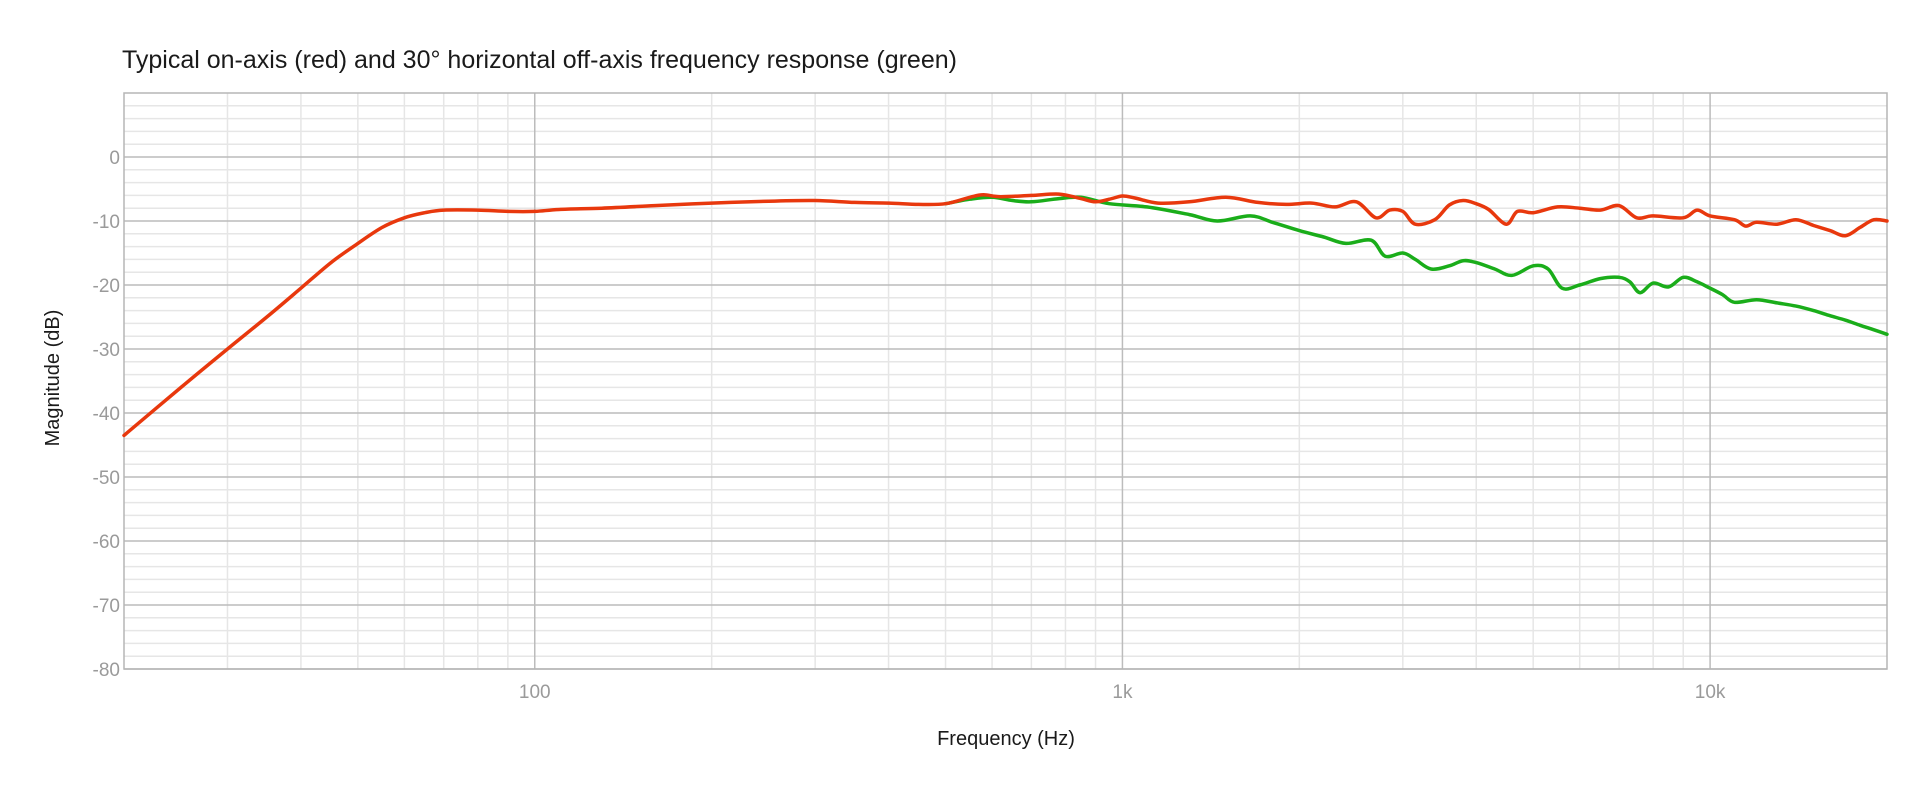 The image size is (1918, 792). What do you see at coordinates (1122, 692) in the screenshot?
I see `x-tick-label: 1k` at bounding box center [1122, 692].